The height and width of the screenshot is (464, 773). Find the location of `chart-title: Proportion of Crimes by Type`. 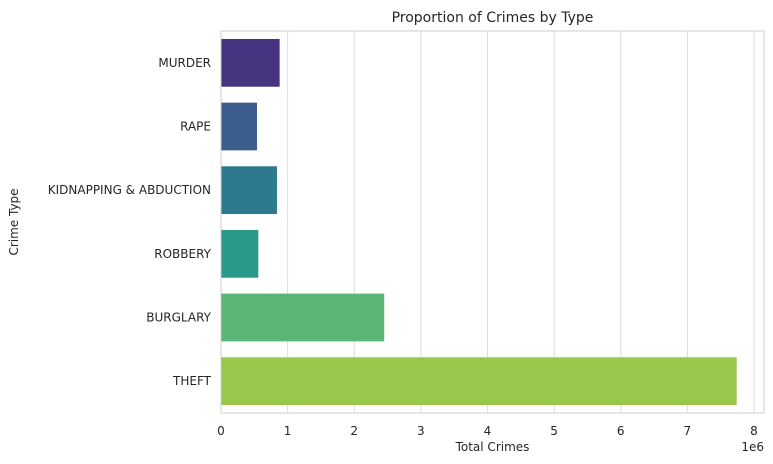

chart-title: Proportion of Crimes by Type is located at coordinates (493, 18).